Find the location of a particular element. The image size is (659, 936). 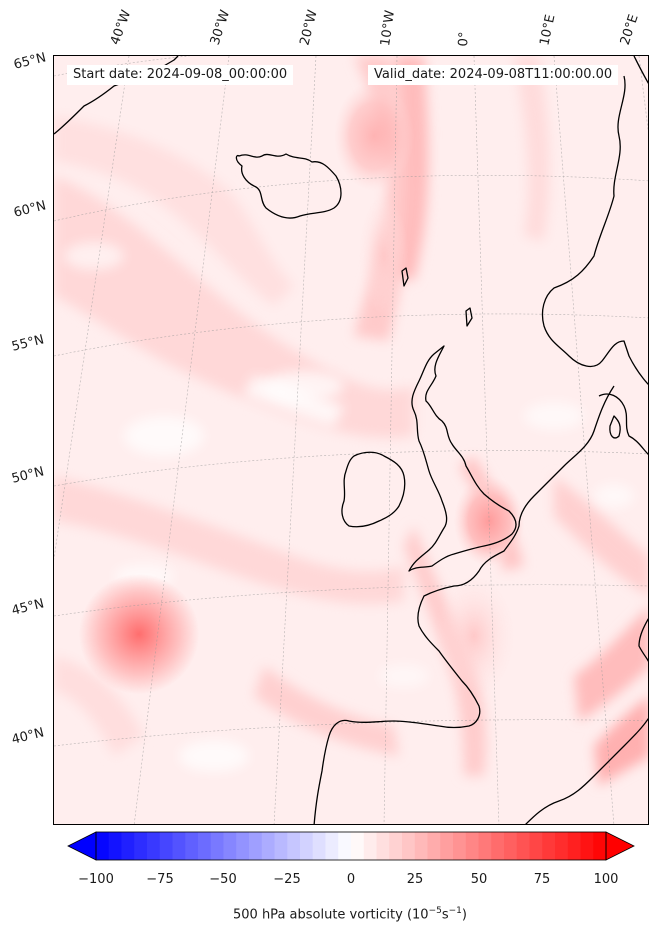

lat-label-60n: 60°N is located at coordinates (30, 209).